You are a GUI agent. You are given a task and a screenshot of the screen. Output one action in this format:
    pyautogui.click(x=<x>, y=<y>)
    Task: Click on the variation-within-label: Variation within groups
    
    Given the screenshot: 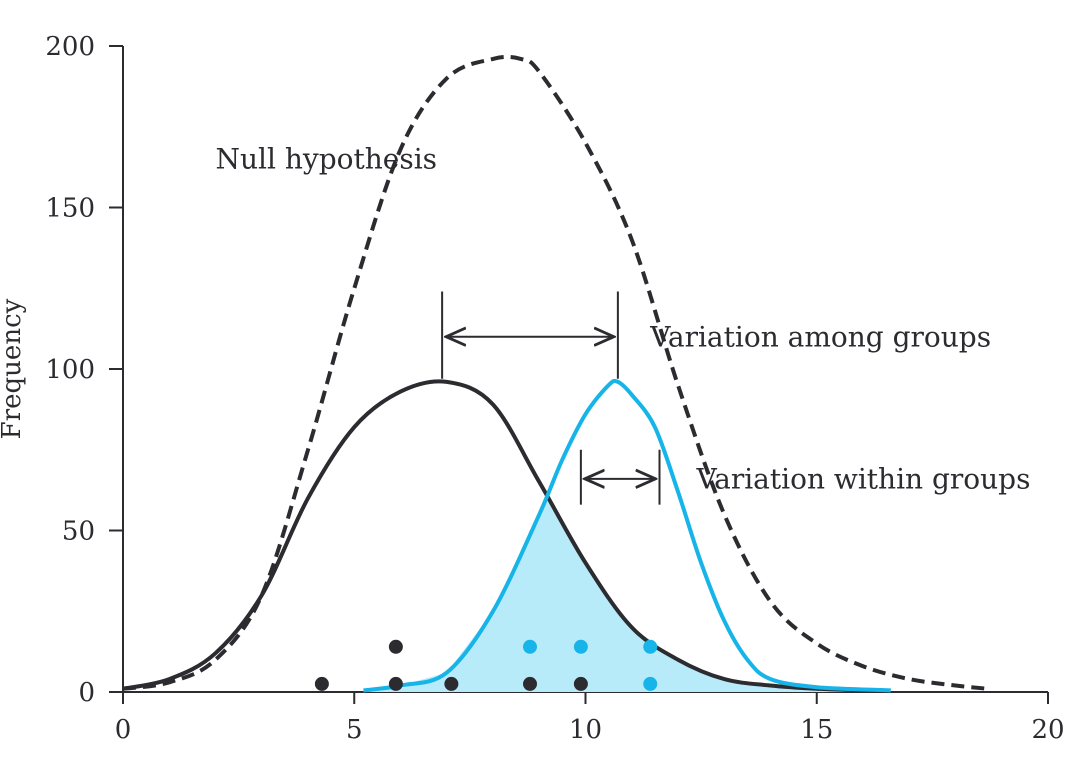 What is the action you would take?
    pyautogui.click(x=863, y=479)
    